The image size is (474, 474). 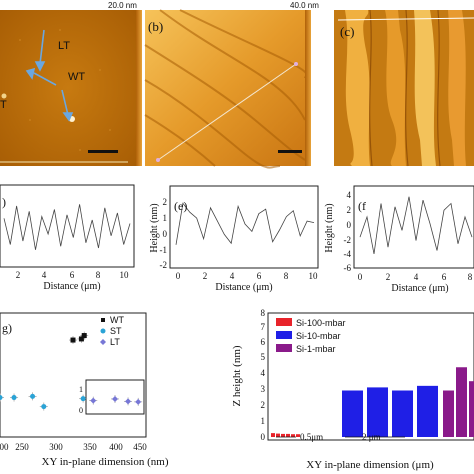 I want to click on ytick: -6, so click(x=348, y=268).